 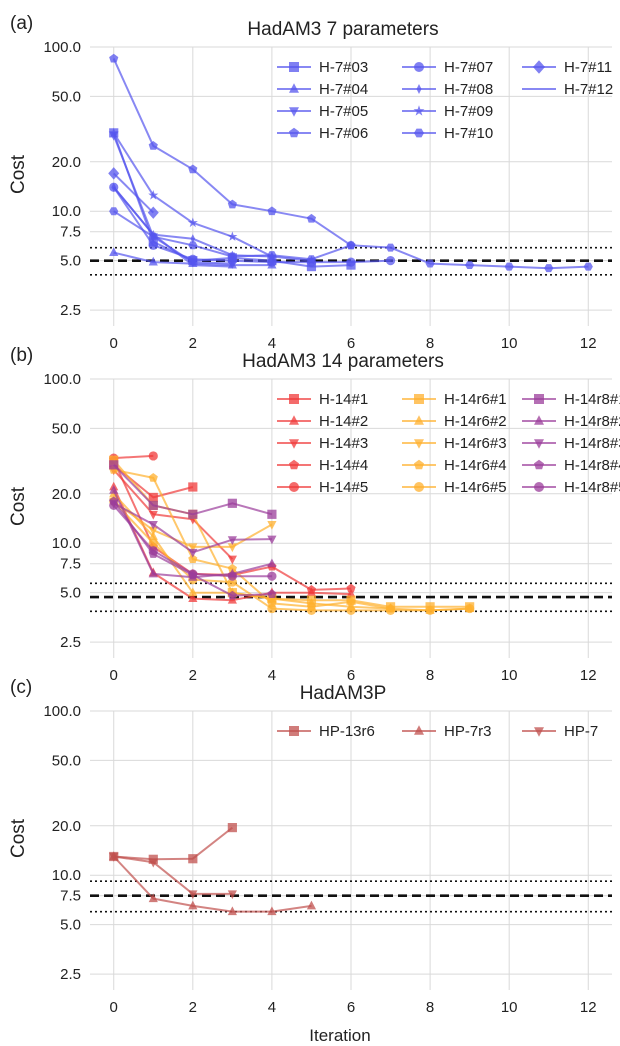 What do you see at coordinates (66, 96) in the screenshot?
I see `y-tick-label: 50.0` at bounding box center [66, 96].